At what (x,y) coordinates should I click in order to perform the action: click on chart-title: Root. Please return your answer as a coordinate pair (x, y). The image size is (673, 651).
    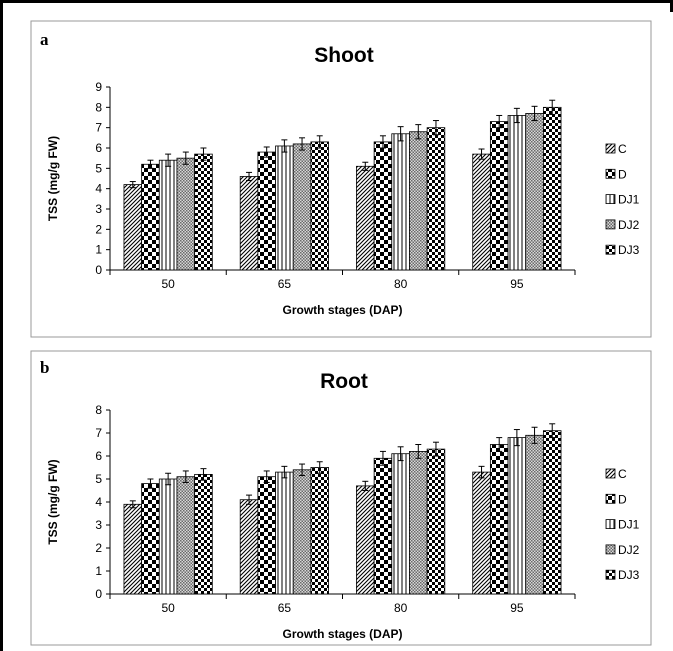
    Looking at the image, I should click on (344, 381).